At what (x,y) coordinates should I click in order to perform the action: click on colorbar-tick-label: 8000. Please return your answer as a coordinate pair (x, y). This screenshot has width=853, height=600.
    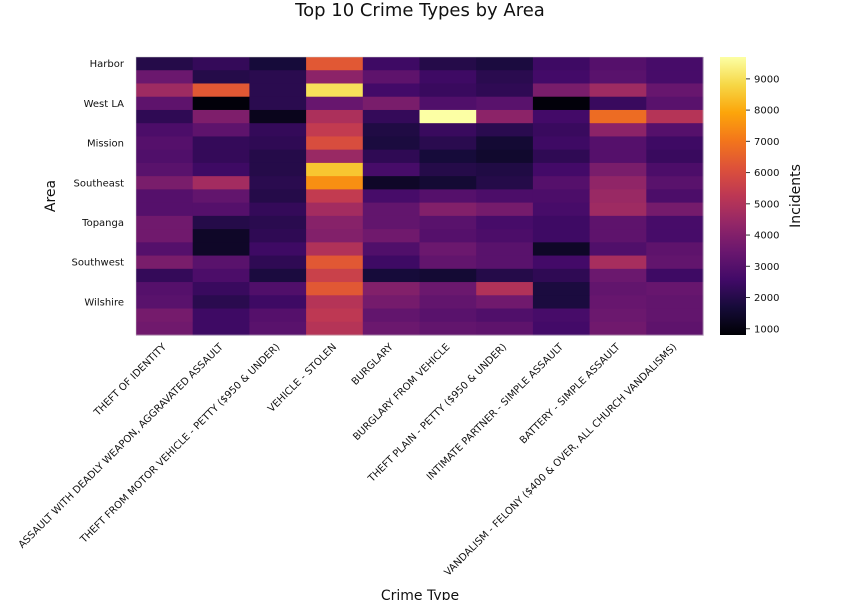
    Looking at the image, I should click on (766, 111).